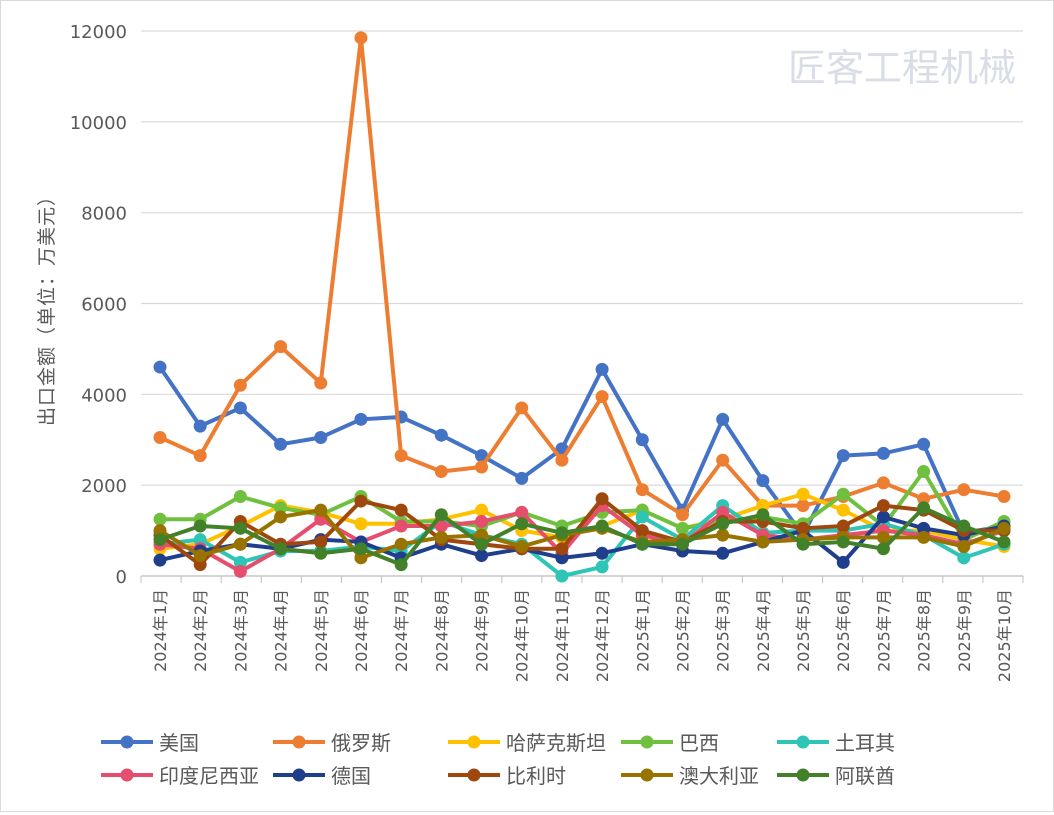 The width and height of the screenshot is (1054, 815). Describe the element at coordinates (507, 776) in the screenshot. I see `legend-item: 比利时` at that location.